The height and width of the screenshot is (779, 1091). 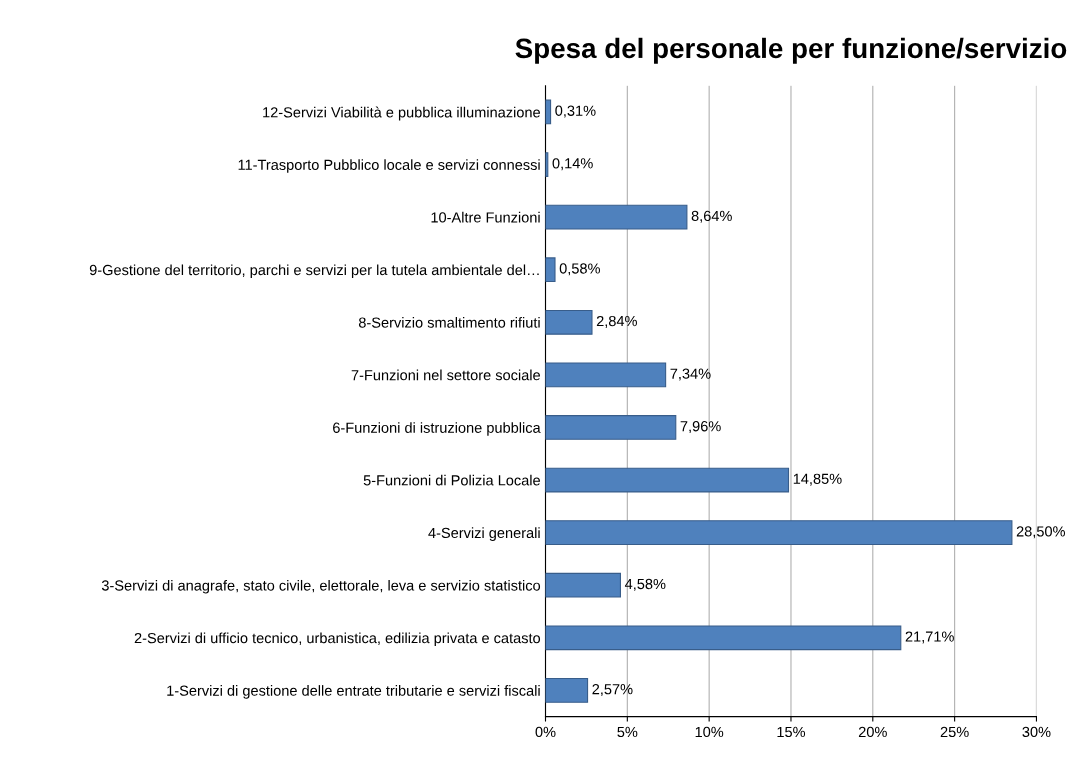 I want to click on x-tick-label: 30%, so click(x=1036, y=732).